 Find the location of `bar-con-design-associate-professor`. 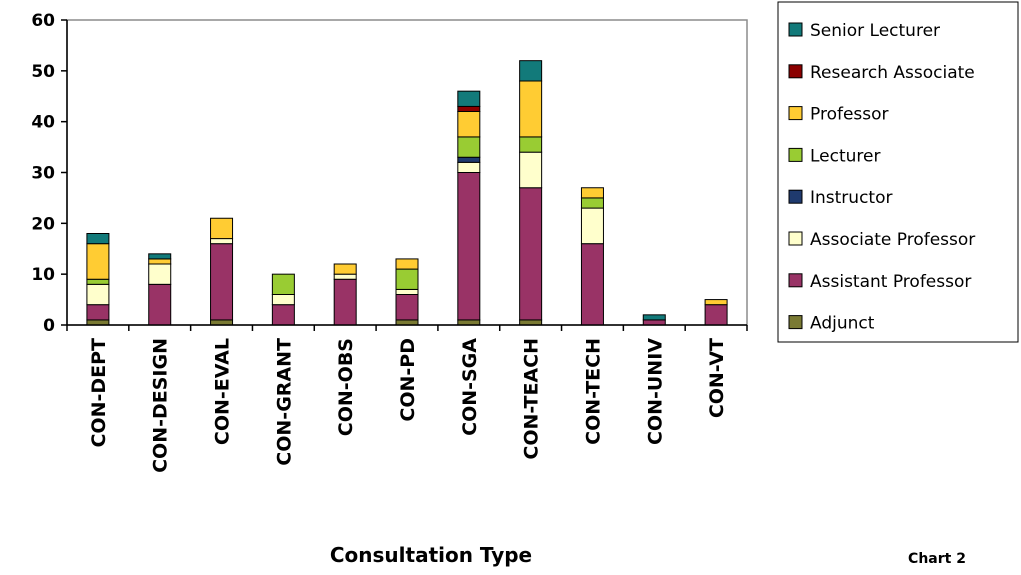

bar-con-design-associate-professor is located at coordinates (160, 274).